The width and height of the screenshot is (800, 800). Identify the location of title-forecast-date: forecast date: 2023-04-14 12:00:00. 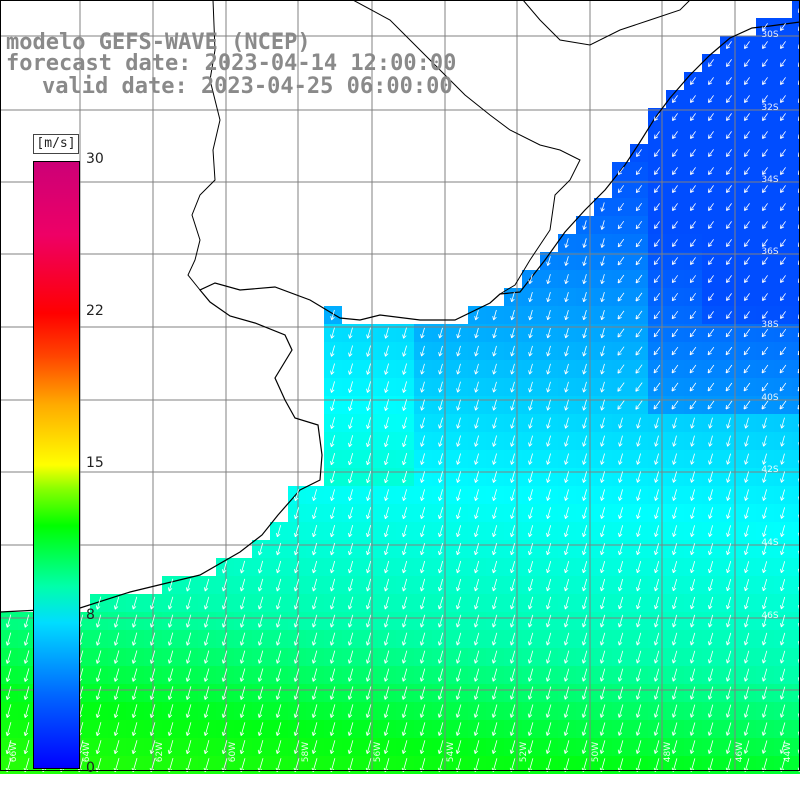
(231, 63).